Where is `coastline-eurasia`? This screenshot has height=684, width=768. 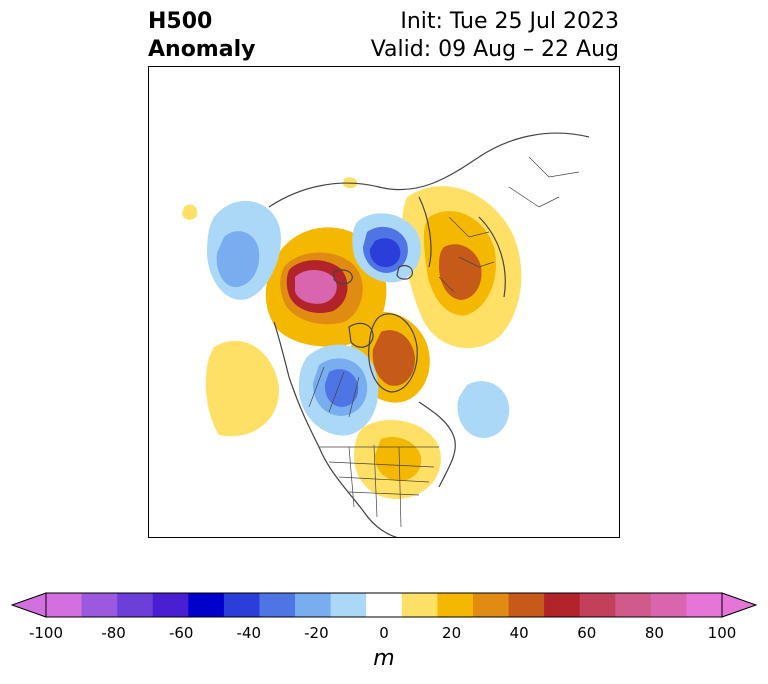 coastline-eurasia is located at coordinates (429, 215).